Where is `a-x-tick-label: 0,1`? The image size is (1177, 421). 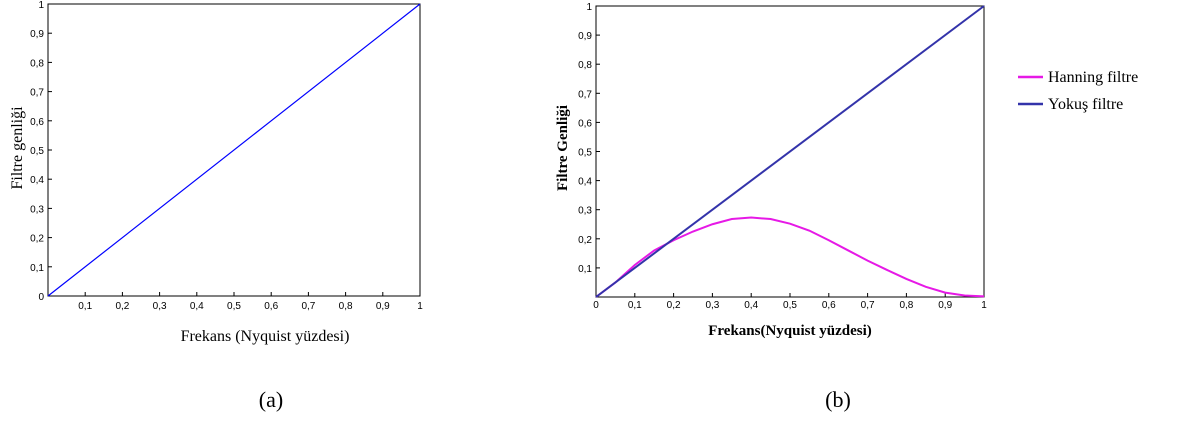 a-x-tick-label: 0,1 is located at coordinates (85, 306).